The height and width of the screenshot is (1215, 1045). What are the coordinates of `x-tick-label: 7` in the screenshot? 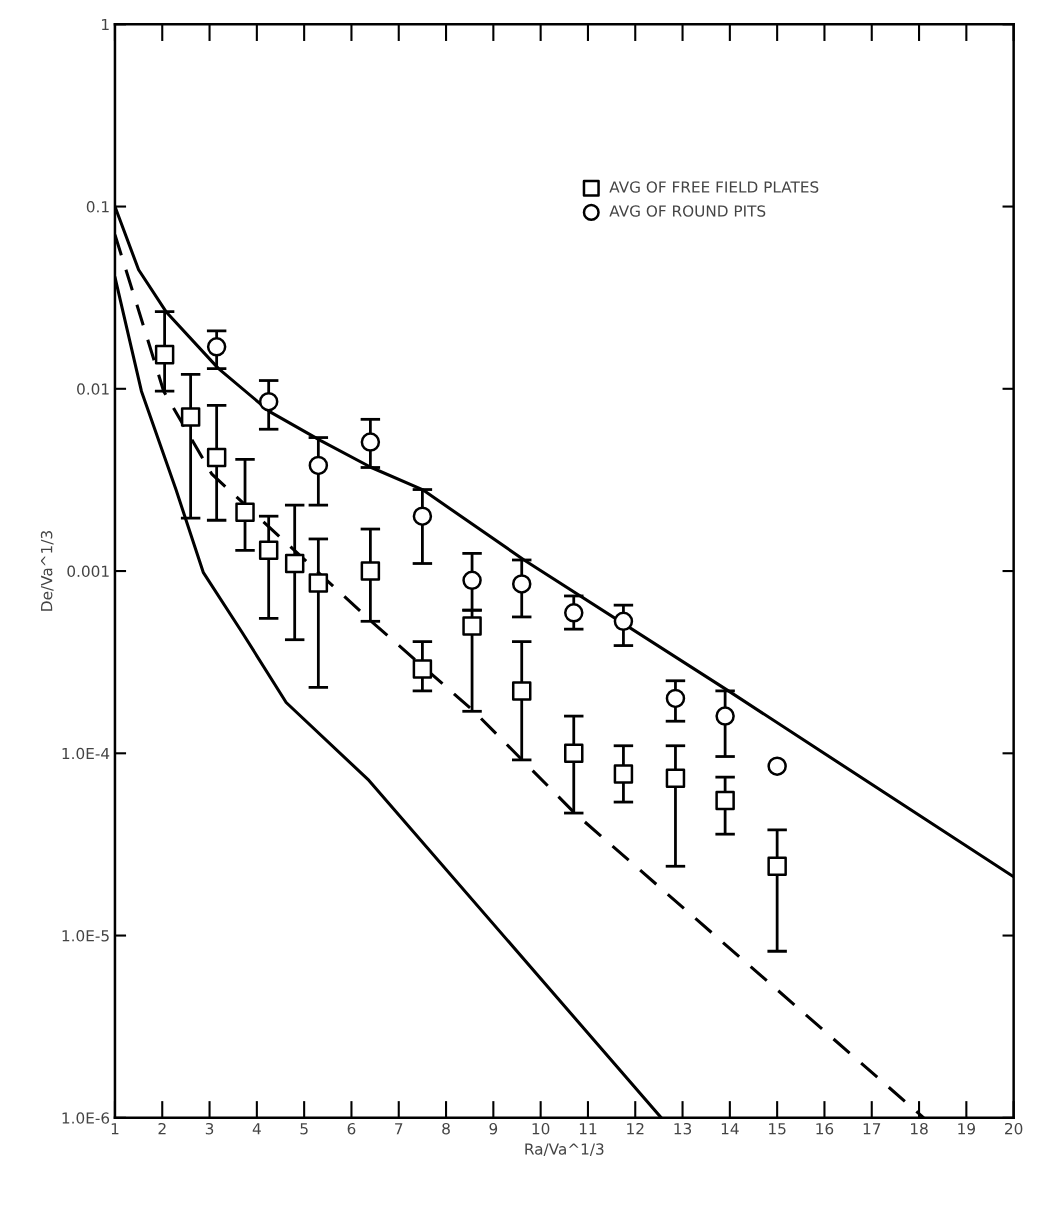 It's located at (399, 1129).